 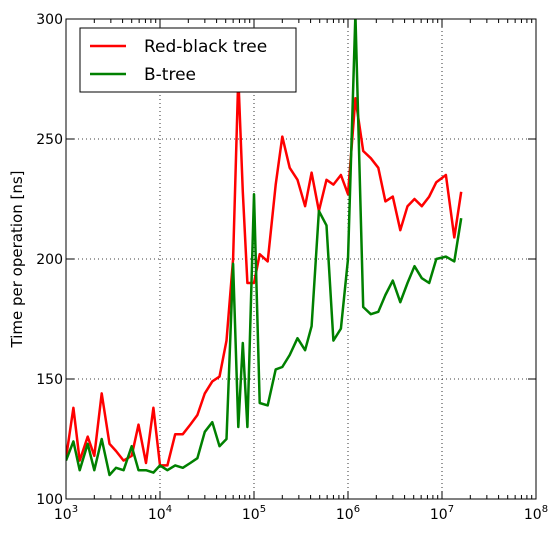 I want to click on y-tick-label: 100, so click(x=49, y=500).